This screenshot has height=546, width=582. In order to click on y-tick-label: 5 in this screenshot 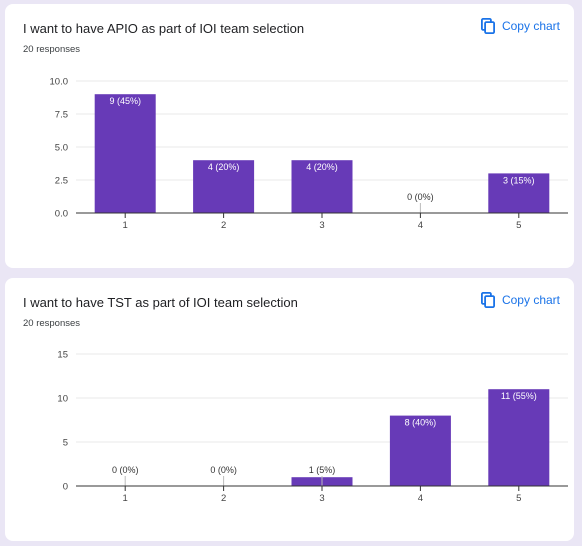, I will do `click(65, 443)`.